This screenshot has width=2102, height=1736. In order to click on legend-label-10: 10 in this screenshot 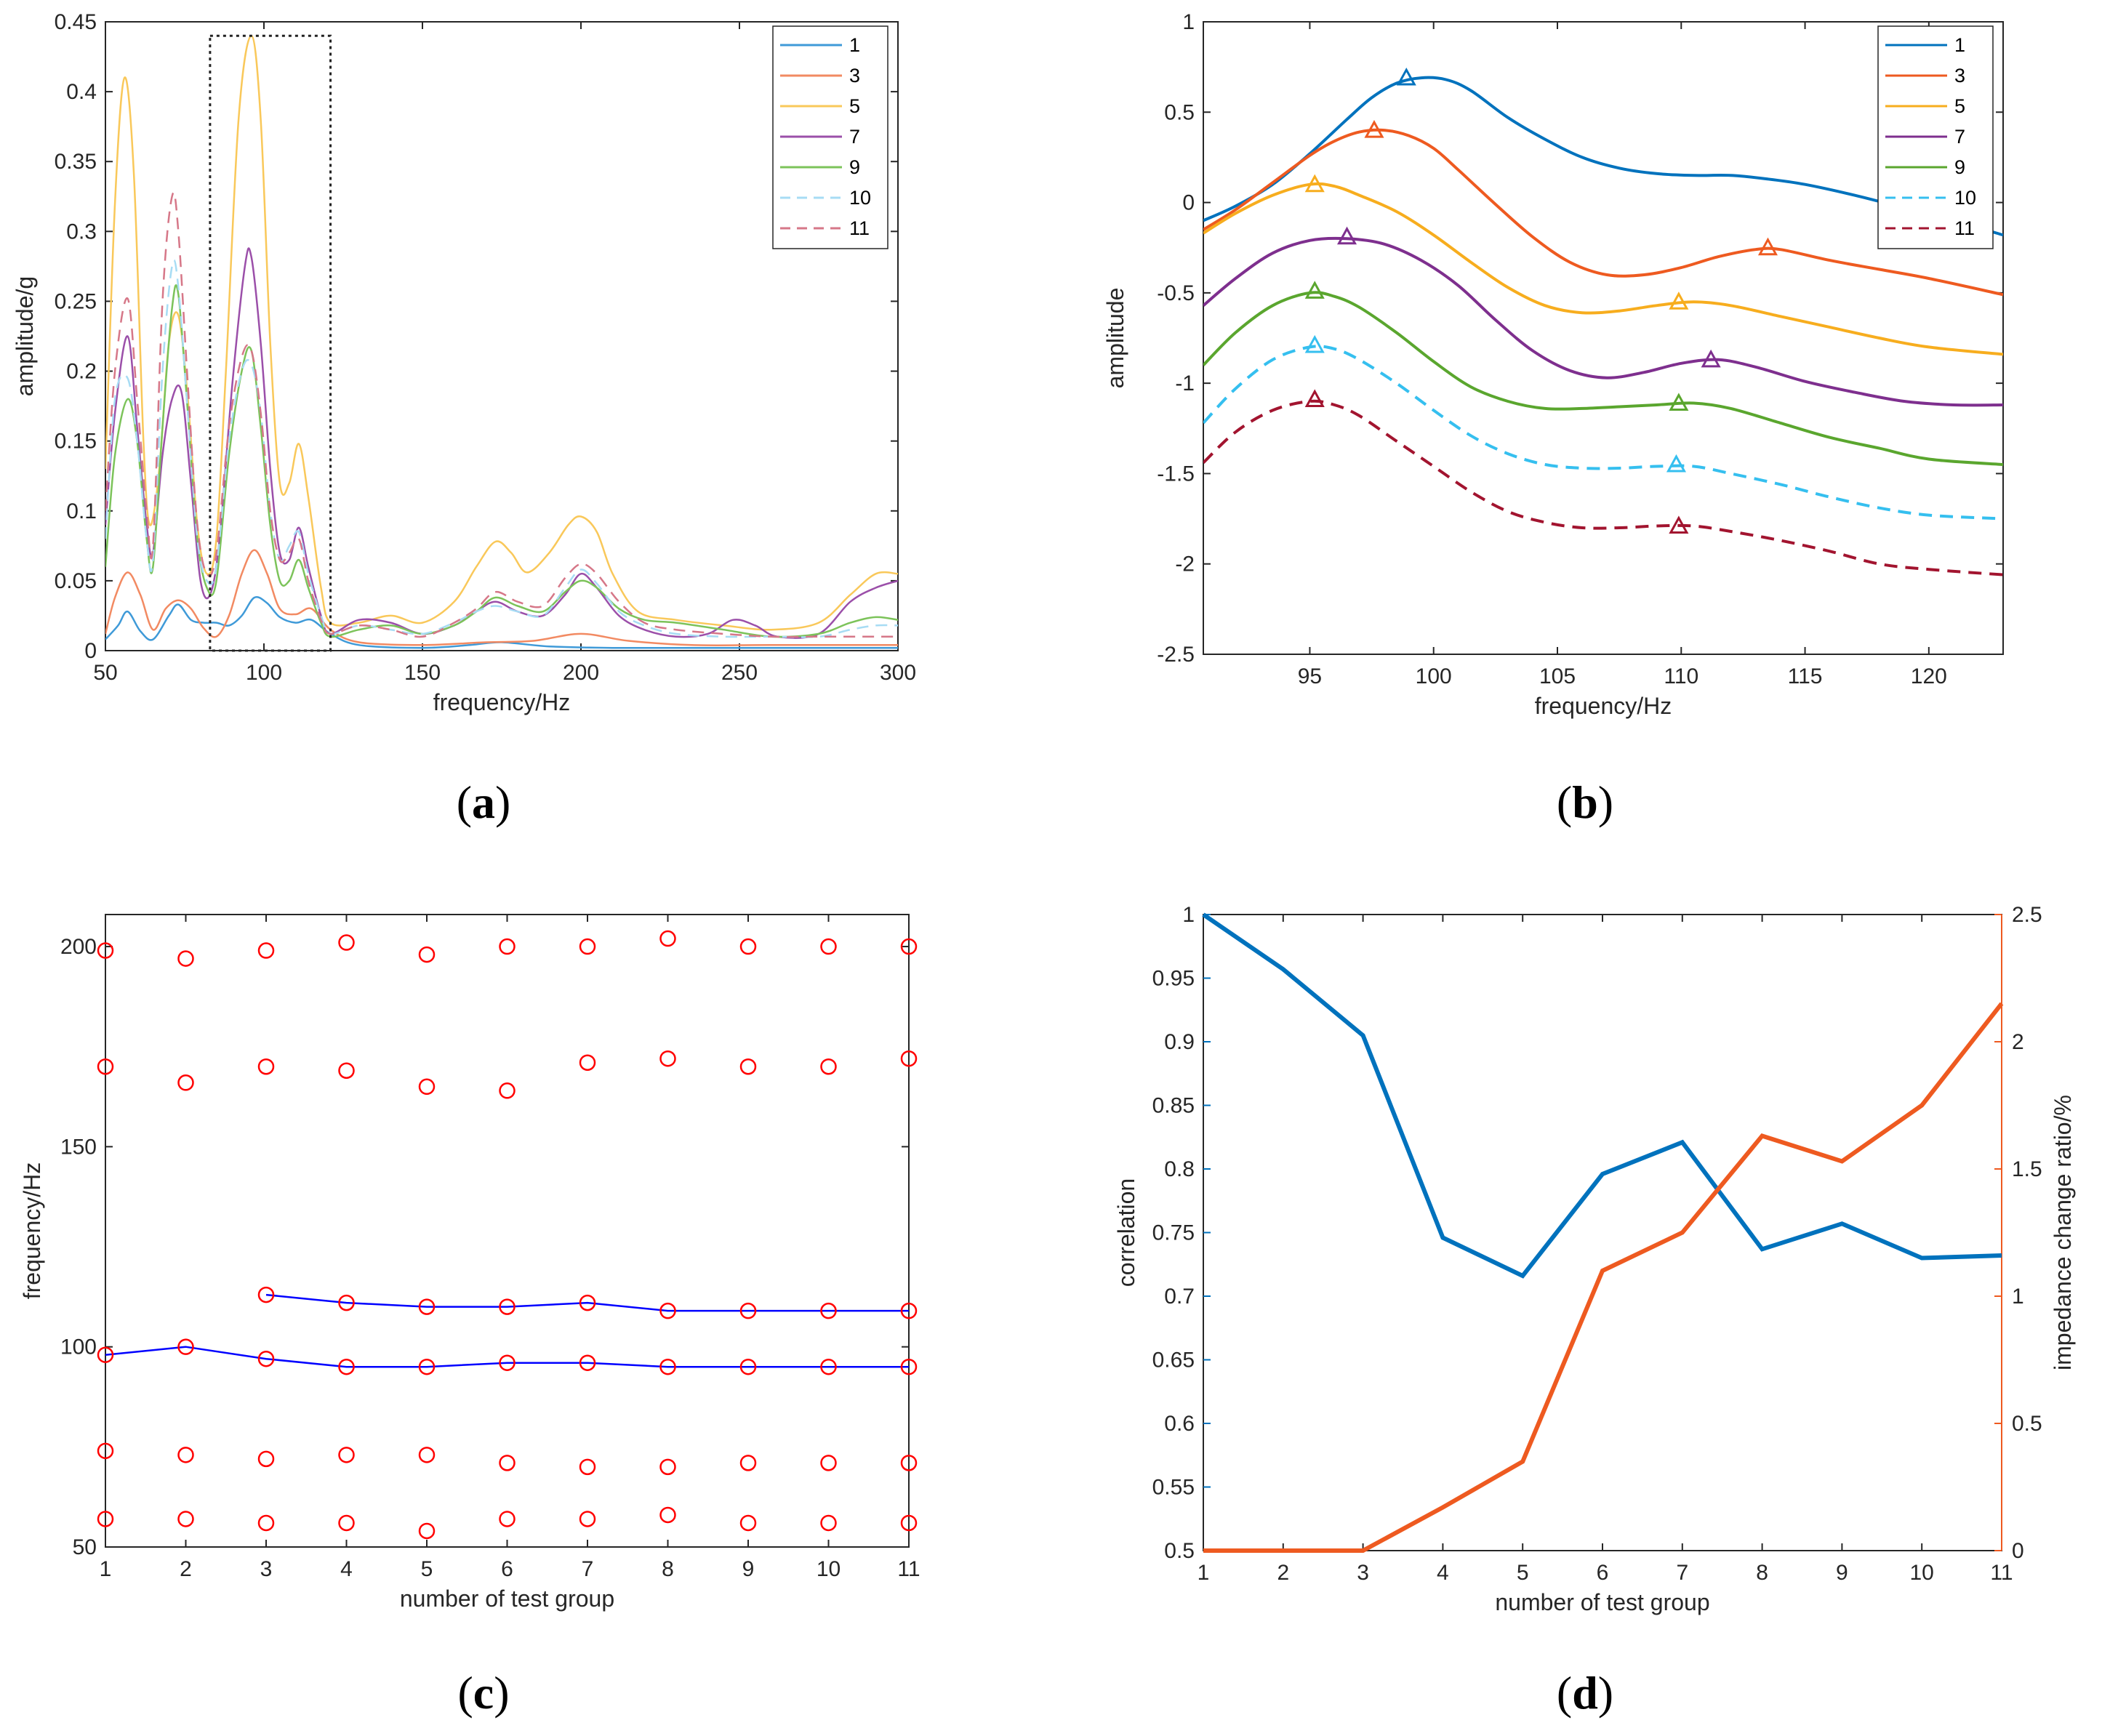, I will do `click(1965, 198)`.